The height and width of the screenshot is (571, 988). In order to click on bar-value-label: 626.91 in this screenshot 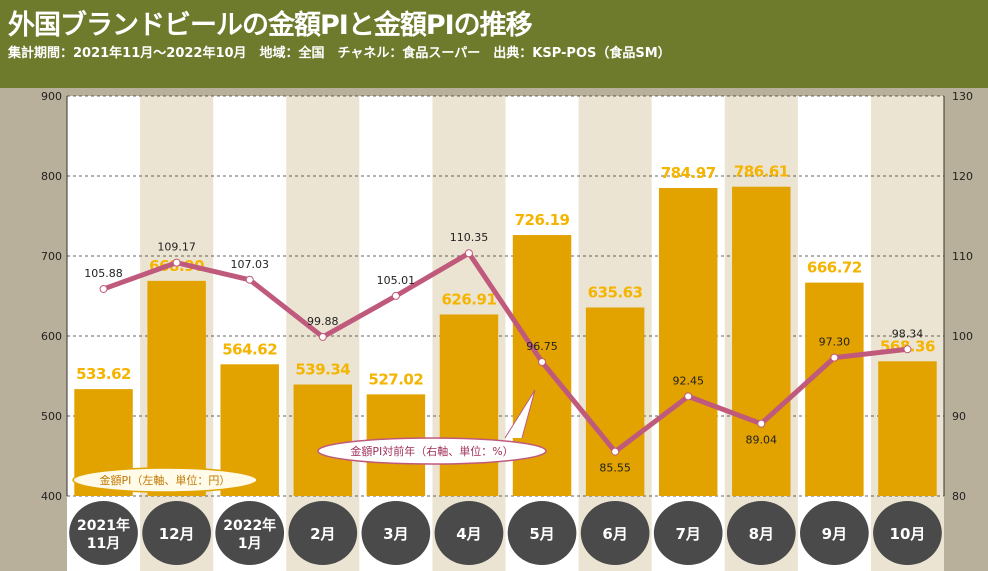, I will do `click(469, 299)`.